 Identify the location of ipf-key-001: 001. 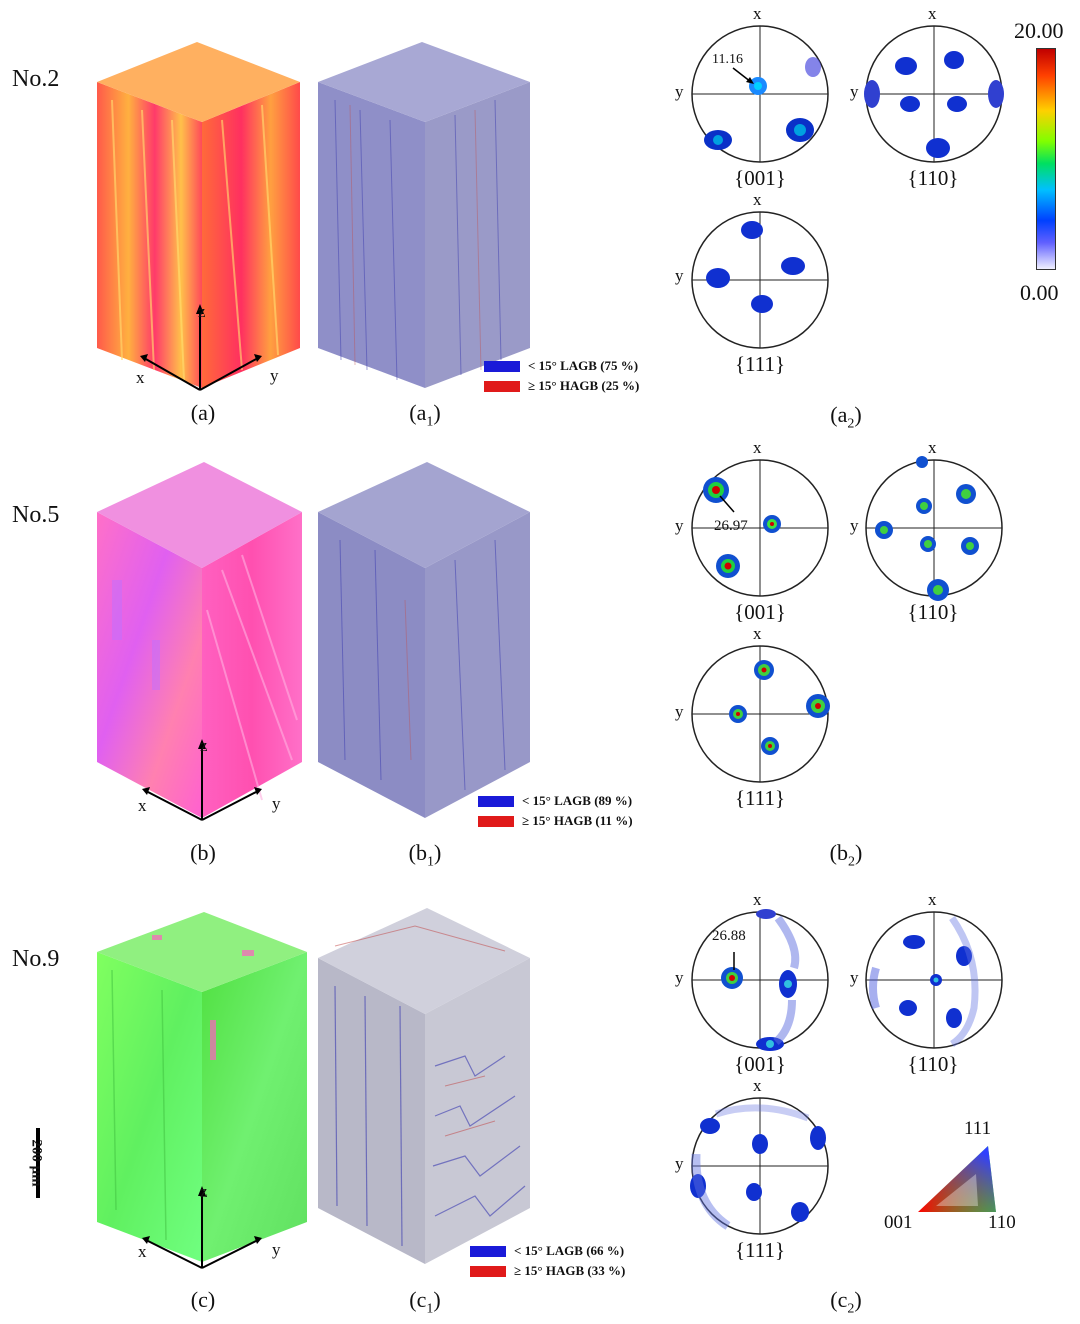
(898, 1222).